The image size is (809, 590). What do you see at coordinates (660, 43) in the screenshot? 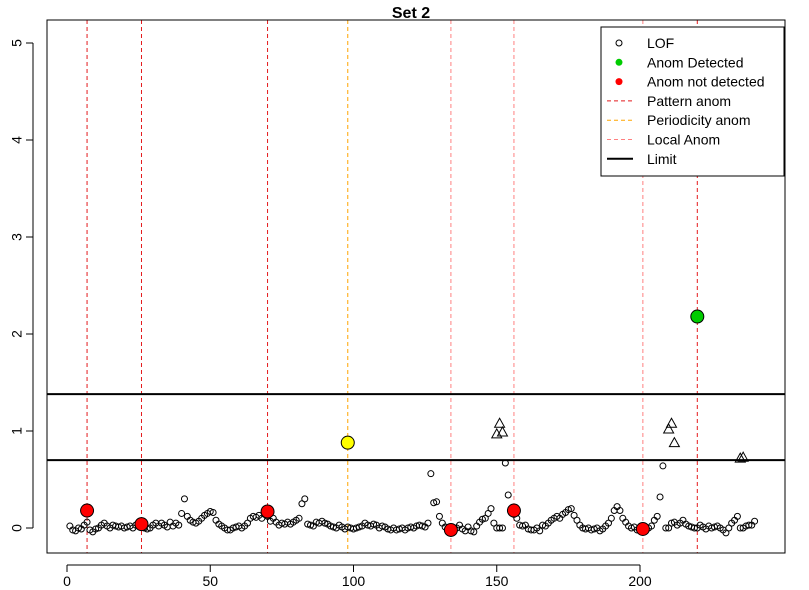
I see `legend-label: LOF` at bounding box center [660, 43].